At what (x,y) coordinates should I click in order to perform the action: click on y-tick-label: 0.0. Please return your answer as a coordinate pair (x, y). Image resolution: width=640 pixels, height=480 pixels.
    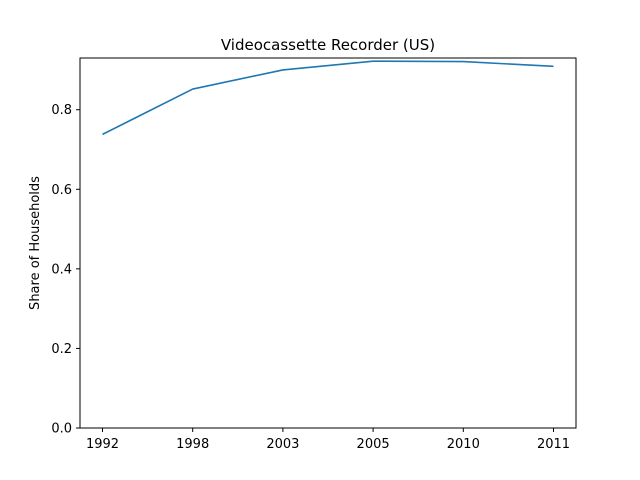
    Looking at the image, I should click on (61, 429).